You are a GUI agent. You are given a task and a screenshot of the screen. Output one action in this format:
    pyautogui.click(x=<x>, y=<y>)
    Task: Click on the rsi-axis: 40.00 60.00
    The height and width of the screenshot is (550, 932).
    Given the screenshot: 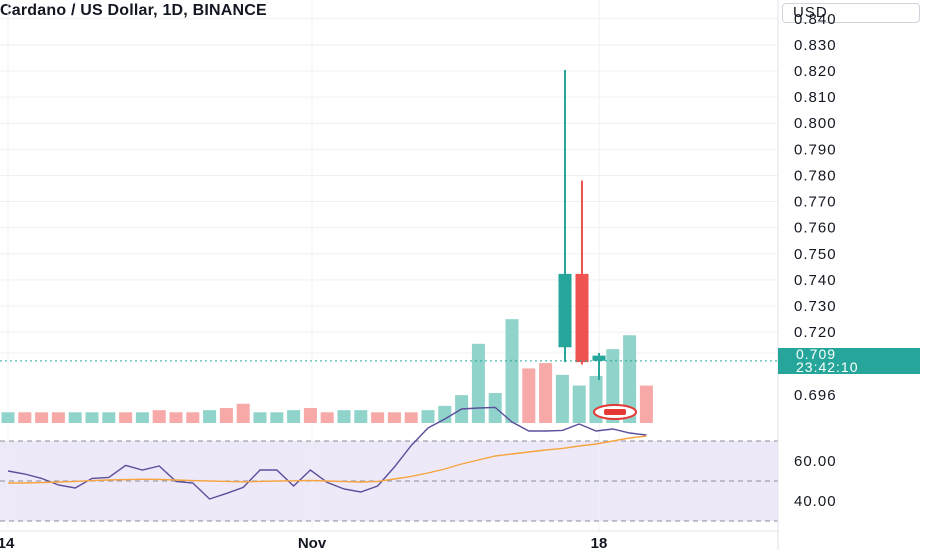 What is the action you would take?
    pyautogui.click(x=815, y=481)
    